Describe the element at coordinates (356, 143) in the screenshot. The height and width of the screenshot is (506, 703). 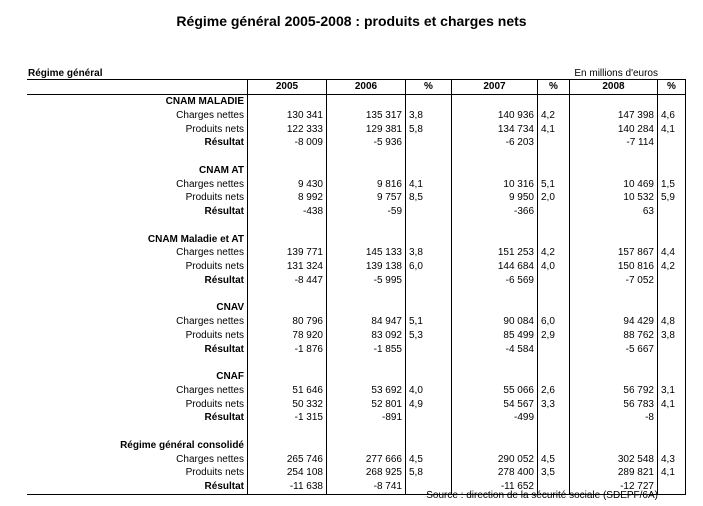
I see `table-row-result: Résultat -8 009 -5 936 -6 203 -7 114` at that location.